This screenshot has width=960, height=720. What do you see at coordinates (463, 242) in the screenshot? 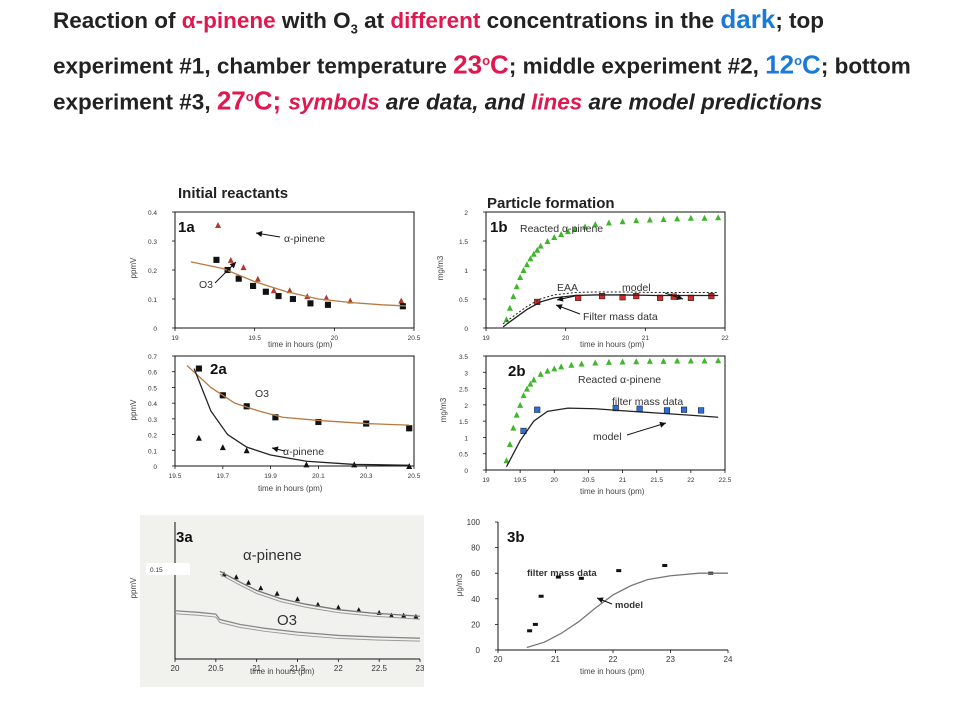
I see `y-tick-label: 1.5` at bounding box center [463, 242].